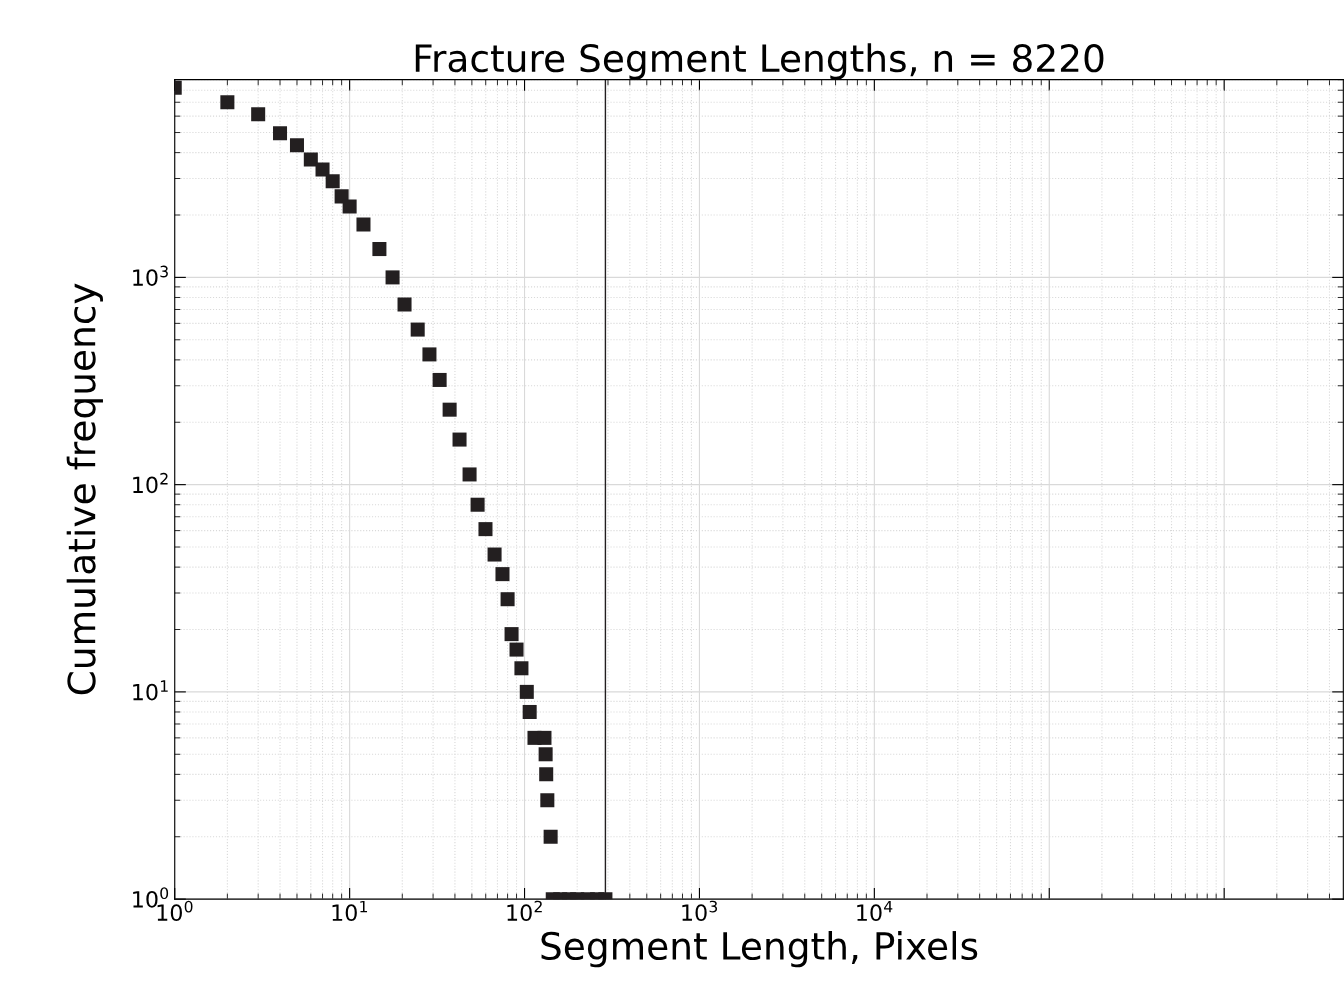 This screenshot has width=1344, height=1008. Describe the element at coordinates (759, 949) in the screenshot. I see `x-axis-title: Segment Length, Pixels` at that location.